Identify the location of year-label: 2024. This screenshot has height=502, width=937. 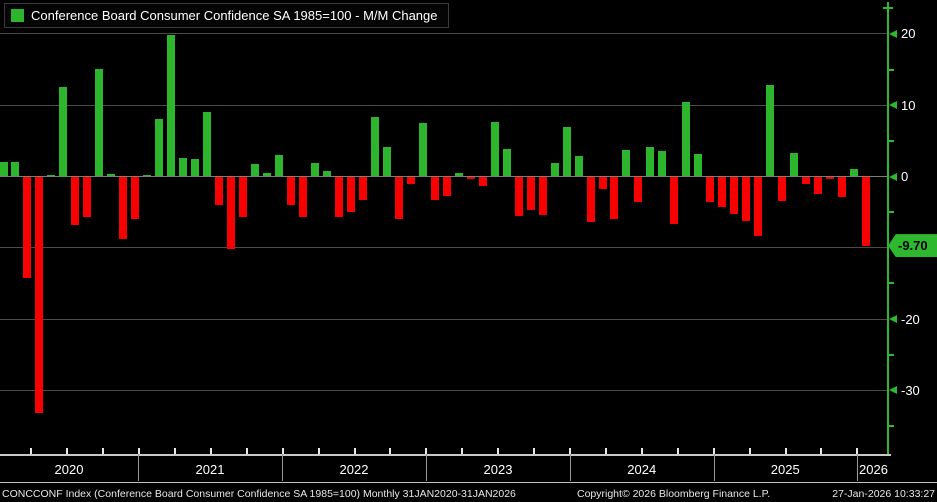
(642, 469).